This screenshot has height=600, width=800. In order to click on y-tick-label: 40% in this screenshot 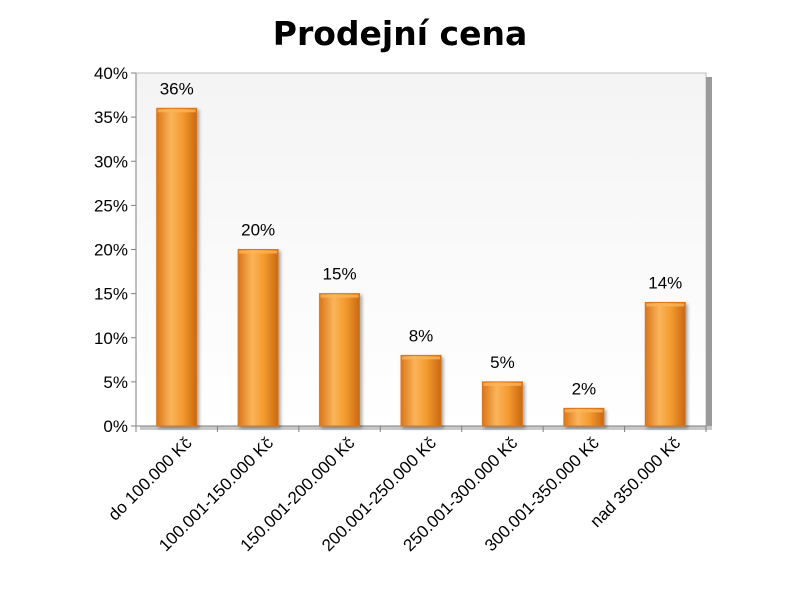, I will do `click(111, 73)`.